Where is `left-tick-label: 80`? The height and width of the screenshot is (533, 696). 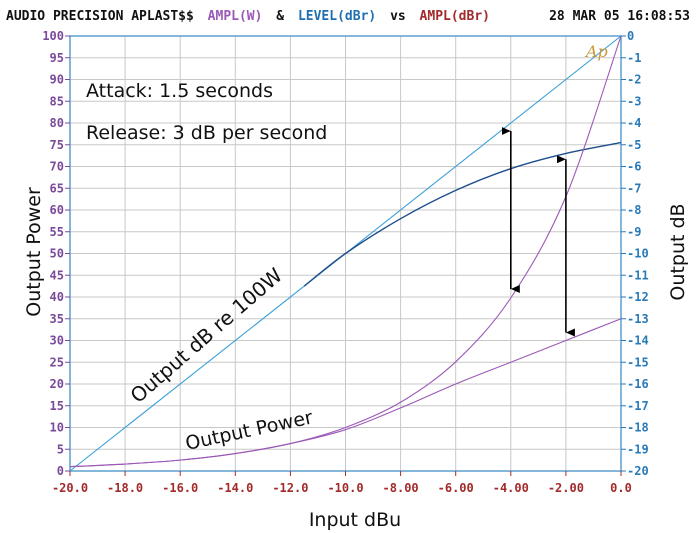 left-tick-label: 80 is located at coordinates (57, 123).